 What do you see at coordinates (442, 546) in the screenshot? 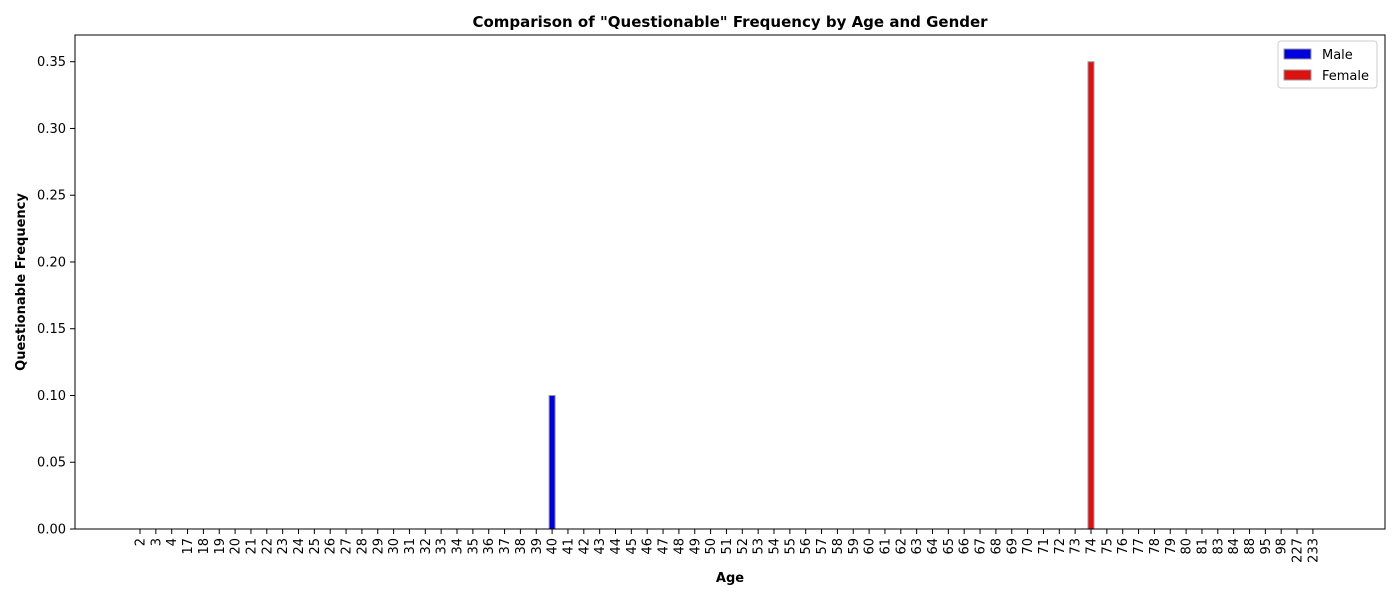
I see `x-tick-label: 33` at bounding box center [442, 546].